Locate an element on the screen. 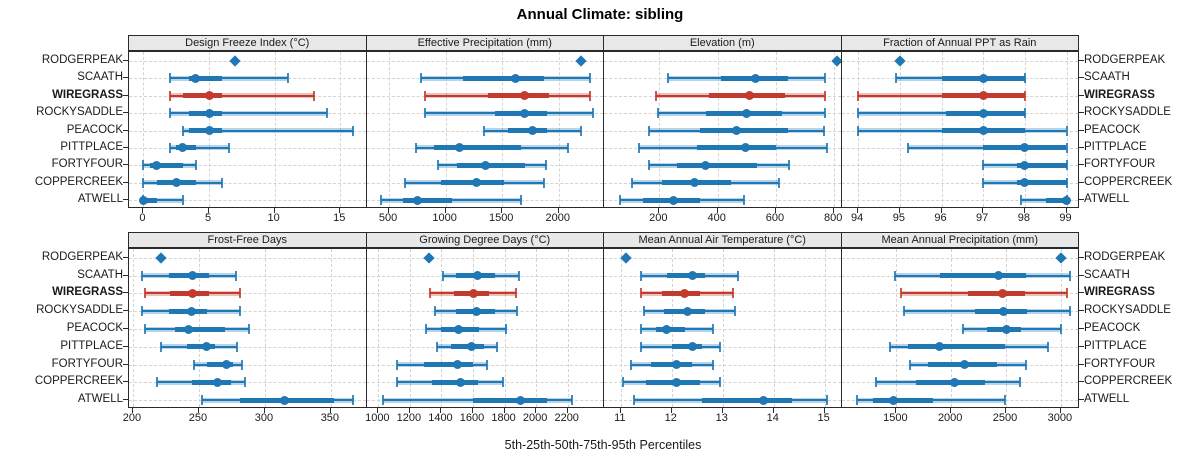  x-axis-tick-label: 99 is located at coordinates (1065, 218).